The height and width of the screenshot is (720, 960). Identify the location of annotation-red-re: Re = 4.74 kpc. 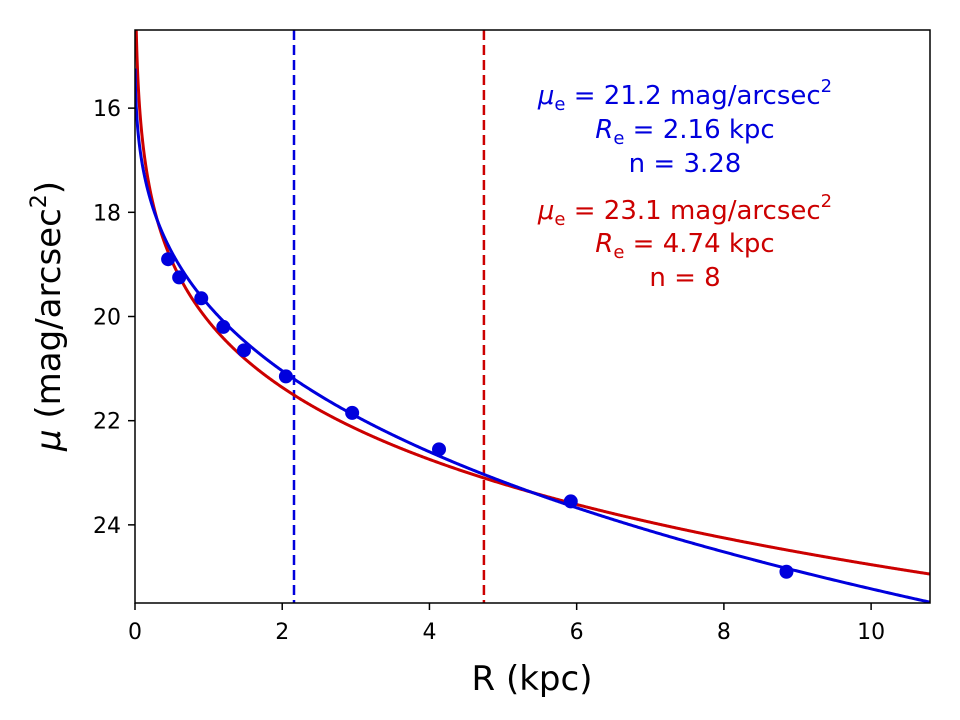
(684, 246).